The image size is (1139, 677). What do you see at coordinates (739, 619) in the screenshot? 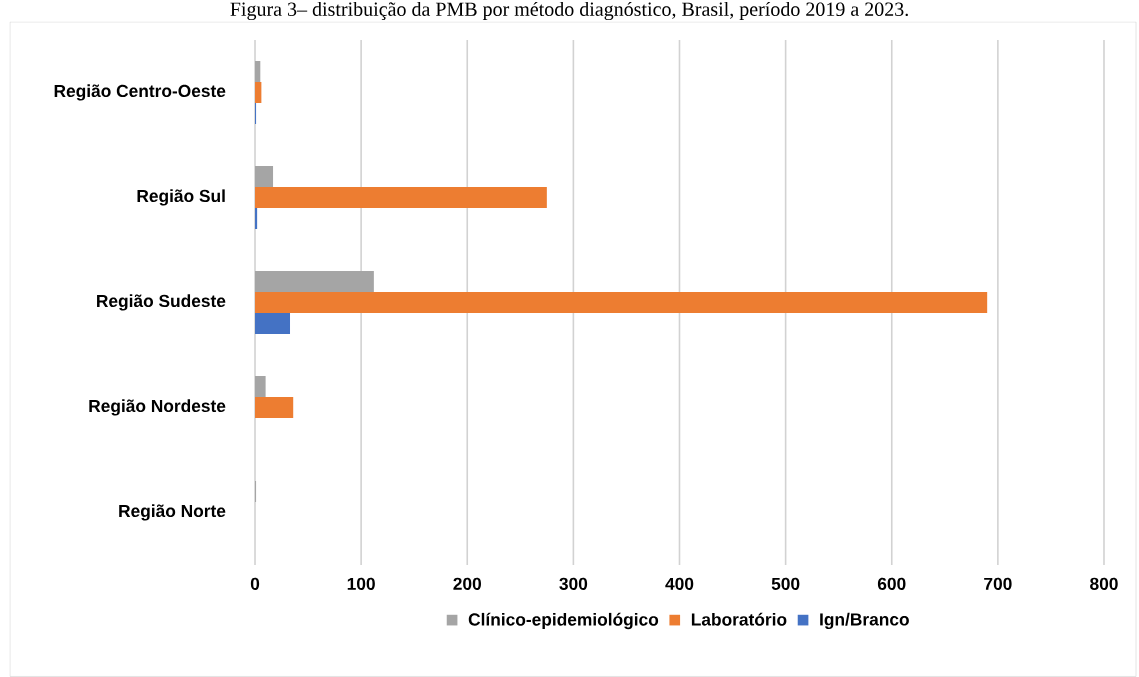
I see `legend-label: Laboratório` at bounding box center [739, 619].